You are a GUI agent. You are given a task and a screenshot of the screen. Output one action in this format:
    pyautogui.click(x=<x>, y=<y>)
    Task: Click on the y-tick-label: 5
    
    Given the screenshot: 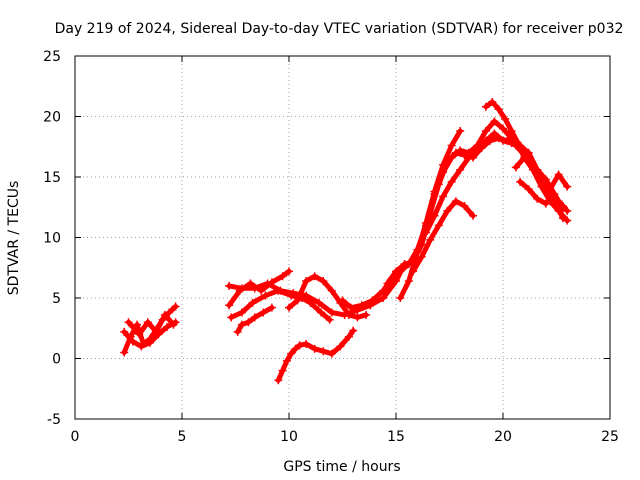 What is the action you would take?
    pyautogui.click(x=56, y=299)
    